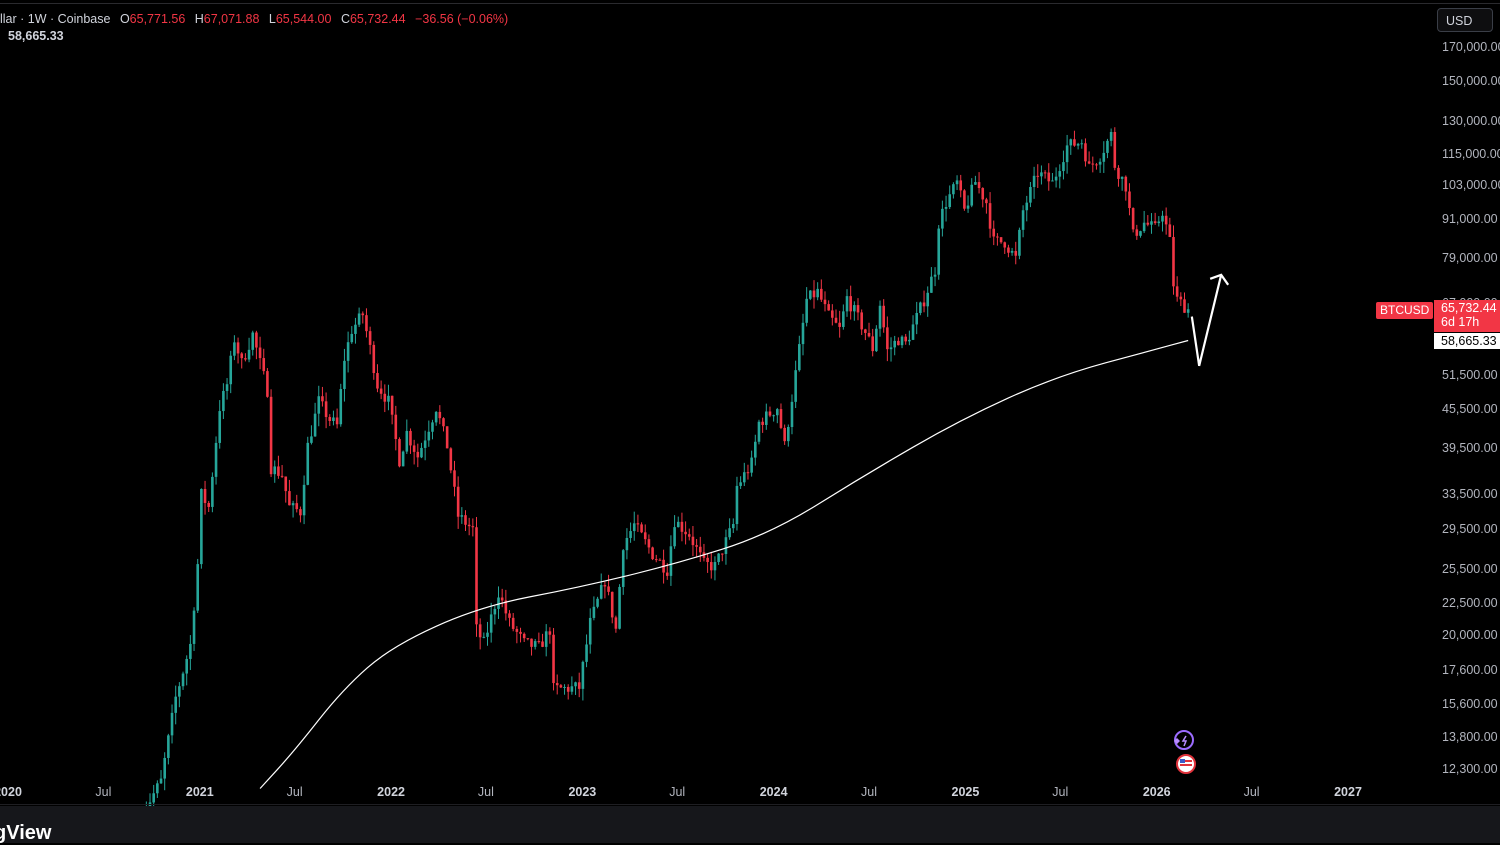  What do you see at coordinates (55, 19) in the screenshot?
I see `symbol-title: llar · 1W · Coinbase` at bounding box center [55, 19].